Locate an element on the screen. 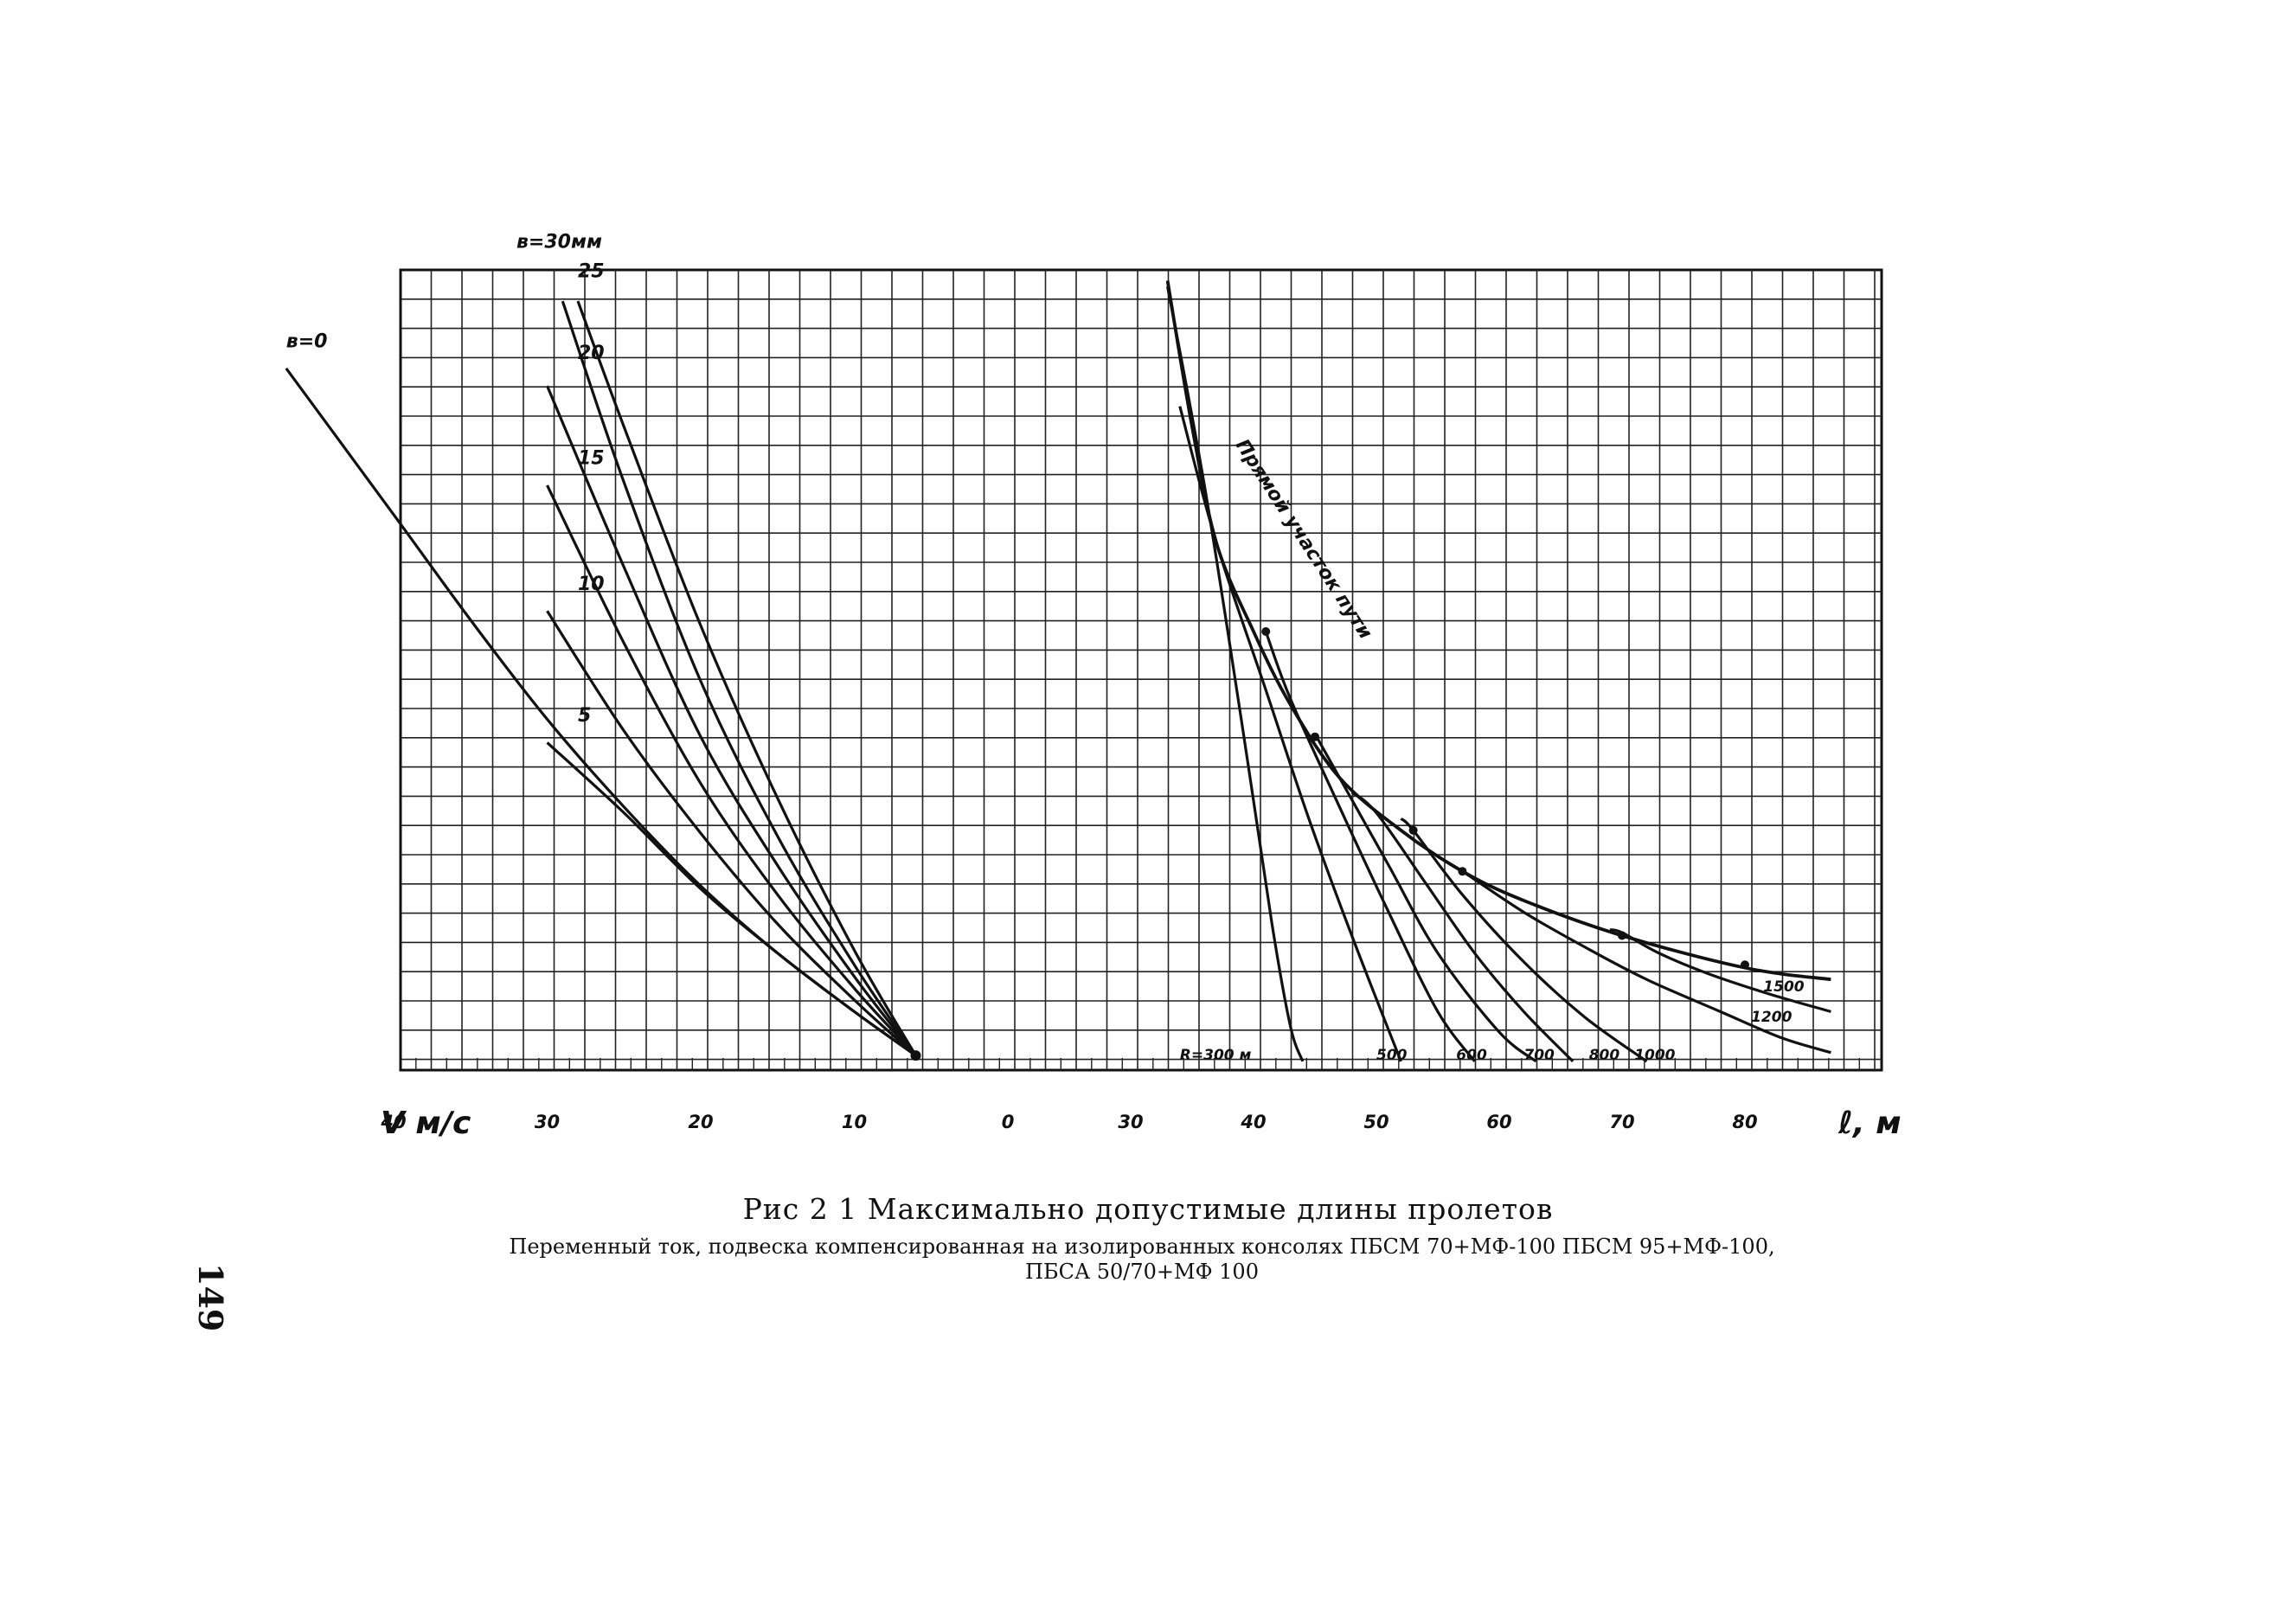 This screenshot has height=1603, width=2296. x-tick-span: 30 is located at coordinates (1130, 1122).